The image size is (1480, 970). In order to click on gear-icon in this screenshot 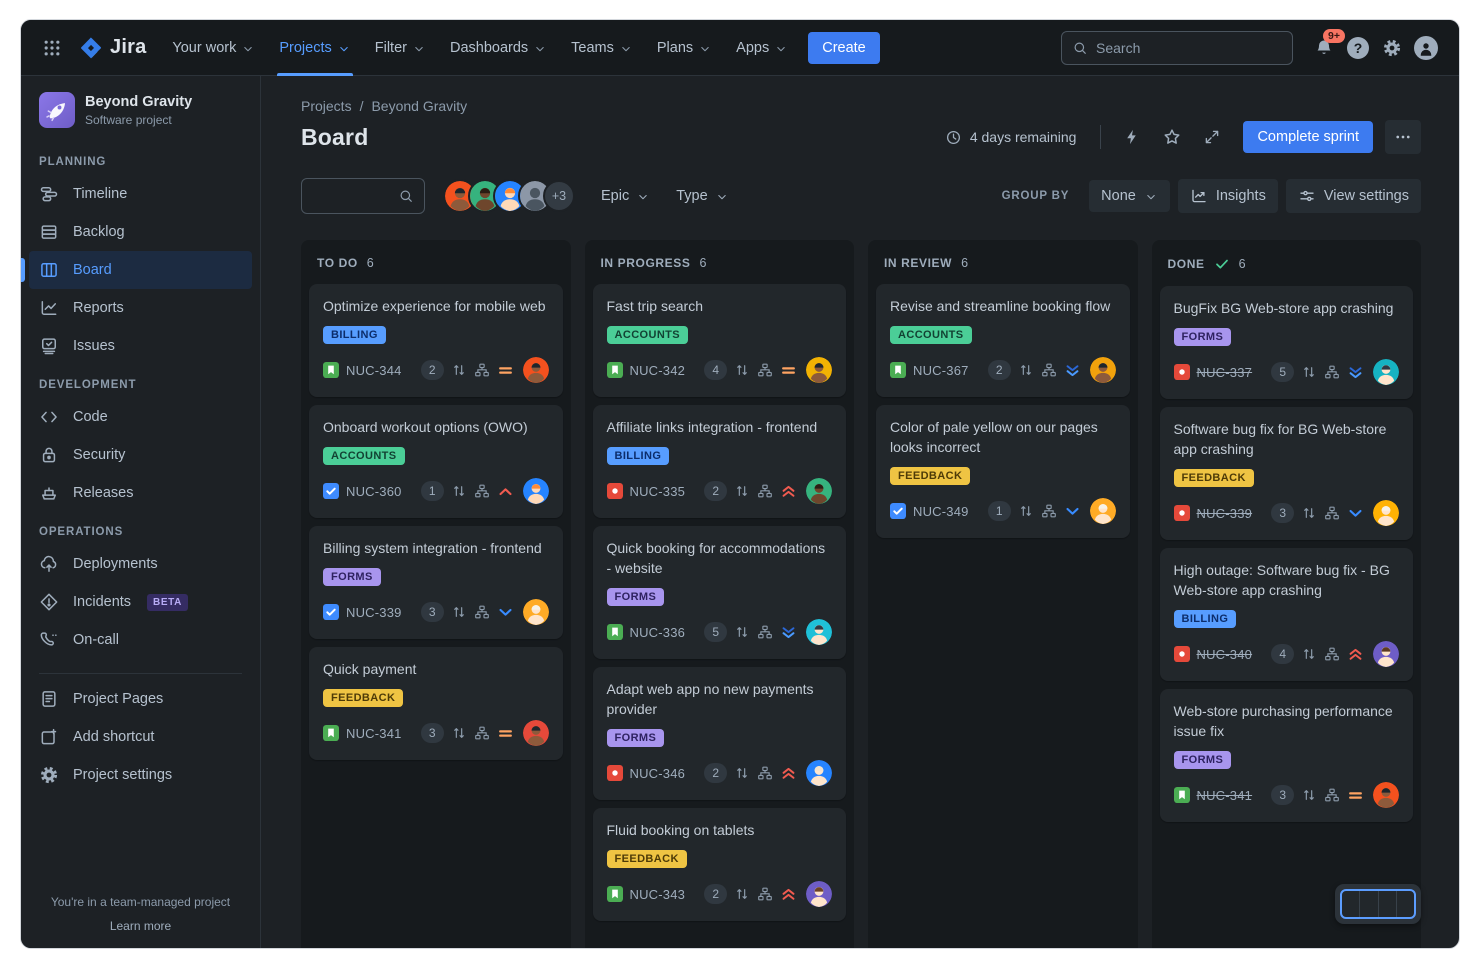, I will do `click(1392, 48)`.